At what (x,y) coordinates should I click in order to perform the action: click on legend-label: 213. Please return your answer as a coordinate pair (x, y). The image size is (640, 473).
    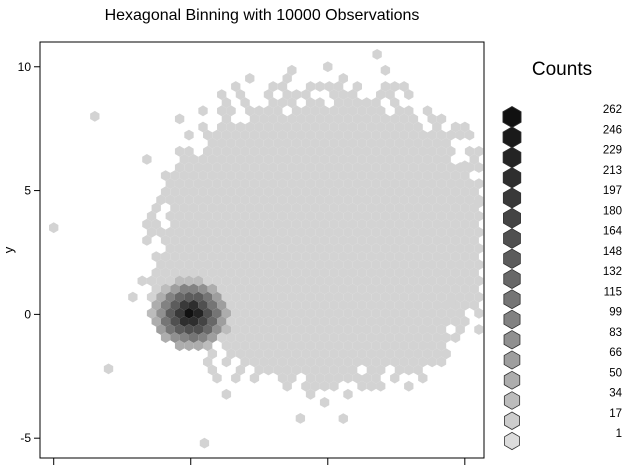
    Looking at the image, I should click on (612, 171).